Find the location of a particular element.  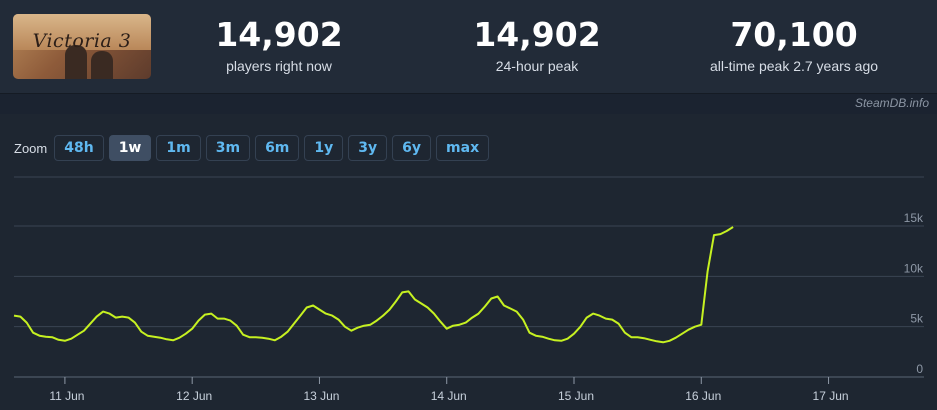

x-tick-label: 16 Jun is located at coordinates (703, 396).